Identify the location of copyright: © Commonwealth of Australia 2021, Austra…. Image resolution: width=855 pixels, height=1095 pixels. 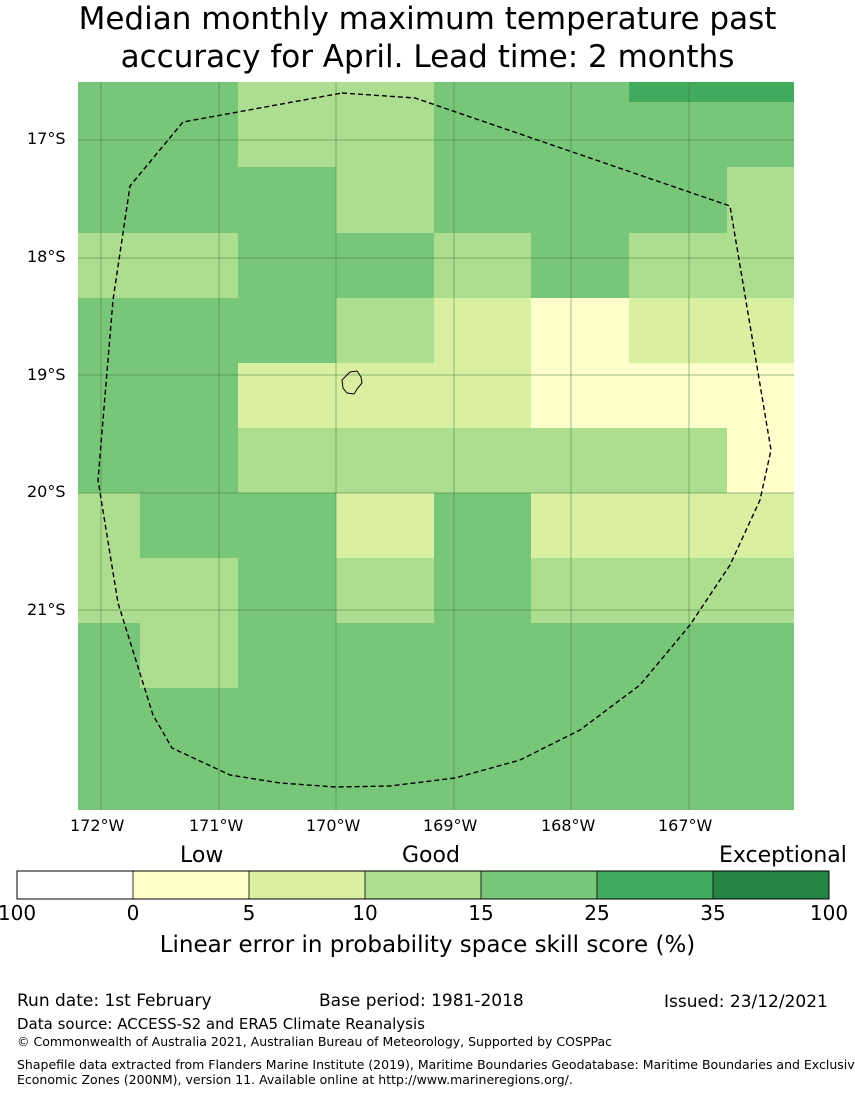
(314, 1041).